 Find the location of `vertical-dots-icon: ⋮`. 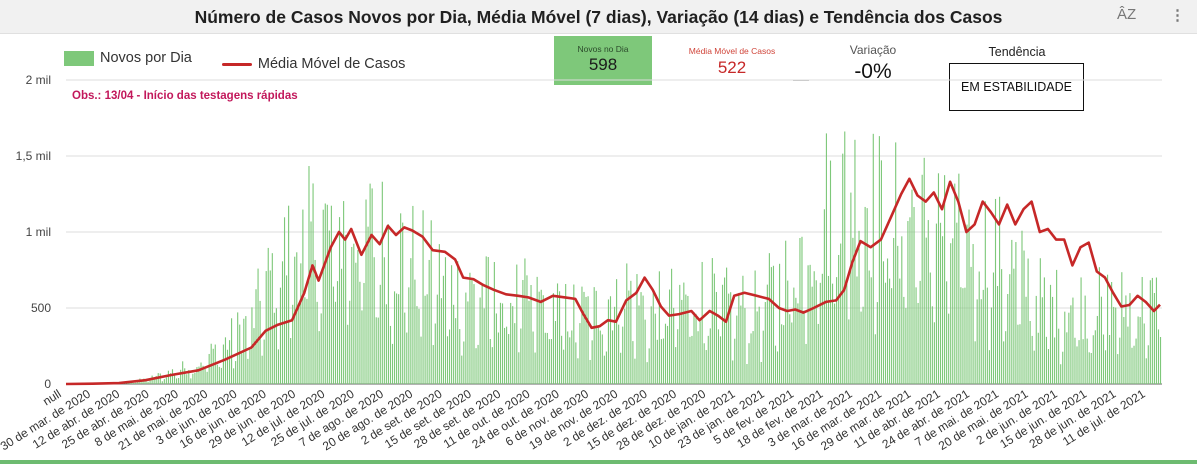

vertical-dots-icon: ⋮ is located at coordinates (1177, 15).